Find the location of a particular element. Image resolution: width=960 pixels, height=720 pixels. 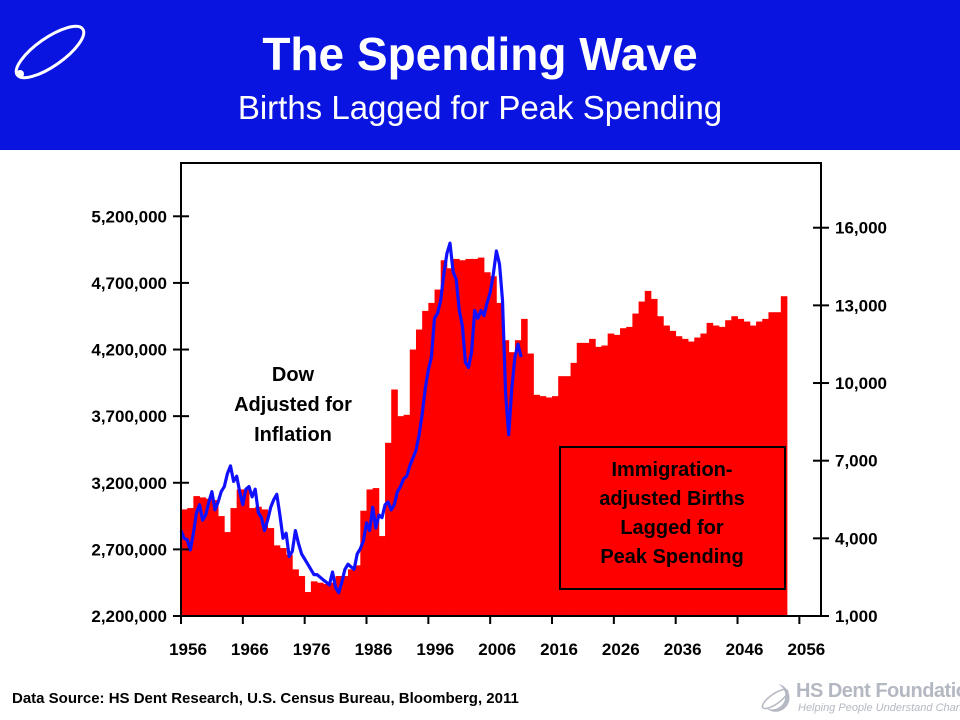

x-tick-label: 2026 is located at coordinates (621, 649).